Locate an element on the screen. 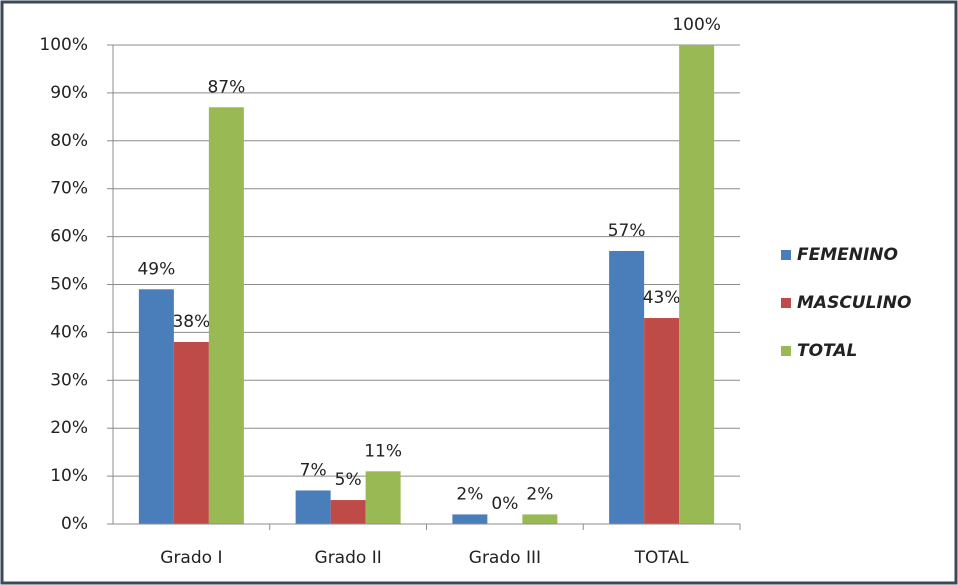 The width and height of the screenshot is (958, 585). y-tick-label: 70% is located at coordinates (69, 189).